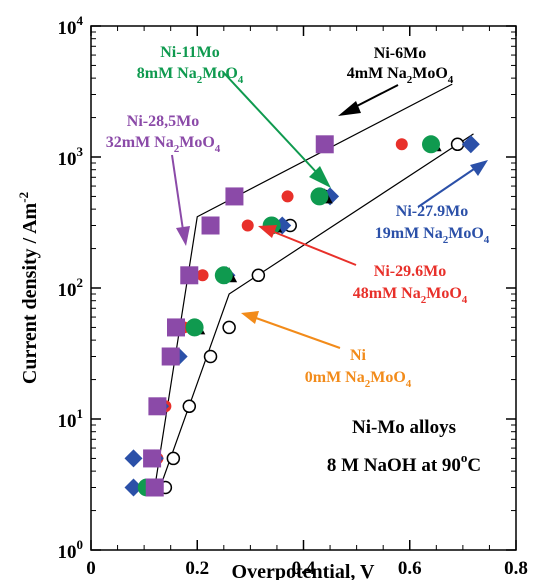 The image size is (538, 580). I want to click on arrow-ni-11mo, so click(270, 123).